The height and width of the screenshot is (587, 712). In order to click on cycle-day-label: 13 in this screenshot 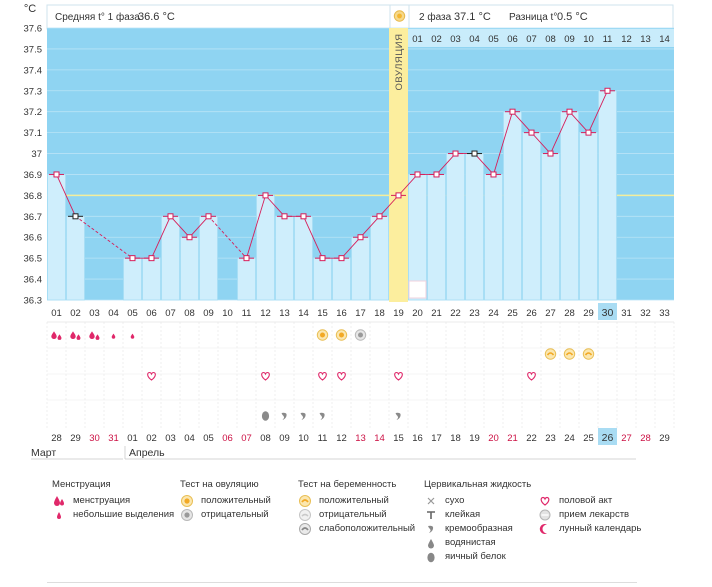, I will do `click(284, 313)`.